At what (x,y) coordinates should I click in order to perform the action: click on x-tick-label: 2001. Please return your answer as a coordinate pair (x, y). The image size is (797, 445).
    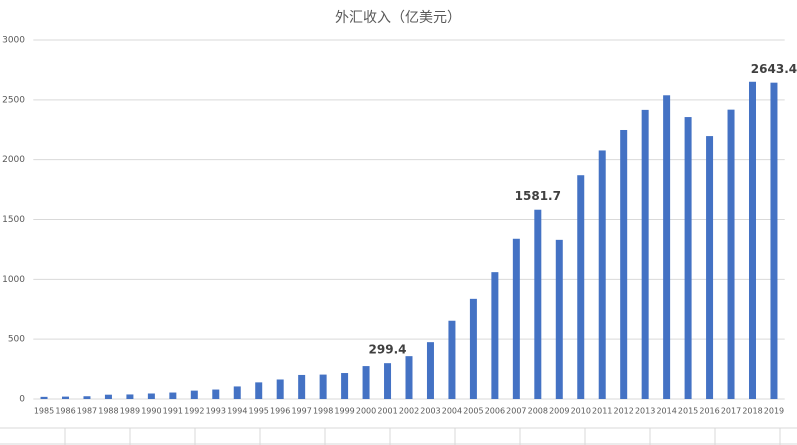
    Looking at the image, I should click on (387, 411).